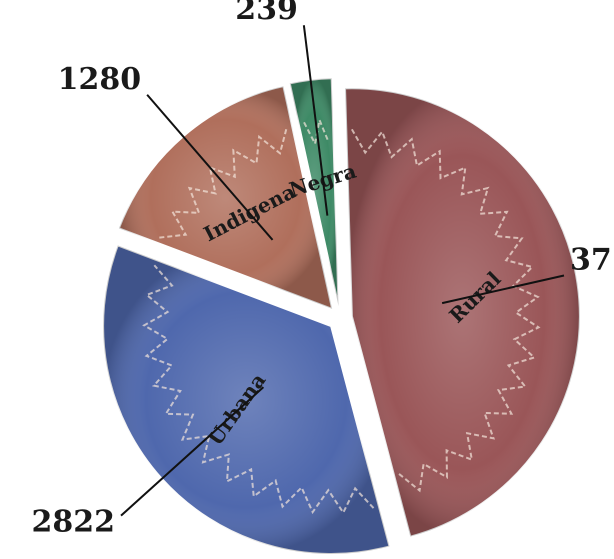 Image resolution: width=614 pixels, height=559 pixels. Describe the element at coordinates (266, 13) in the screenshot. I see `value-label: 239` at that location.